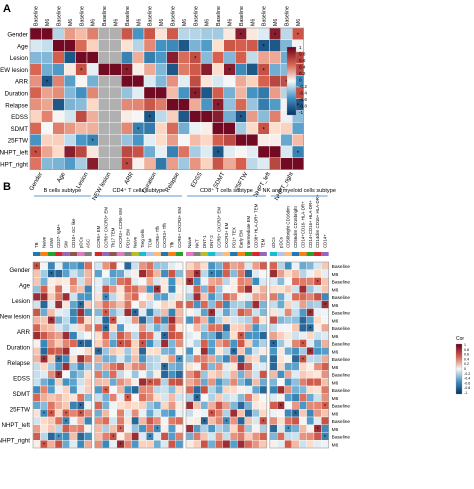 The height and width of the screenshot is (489, 474). I want to click on panel-b-row-label: NHPT_left, so click(15, 425).